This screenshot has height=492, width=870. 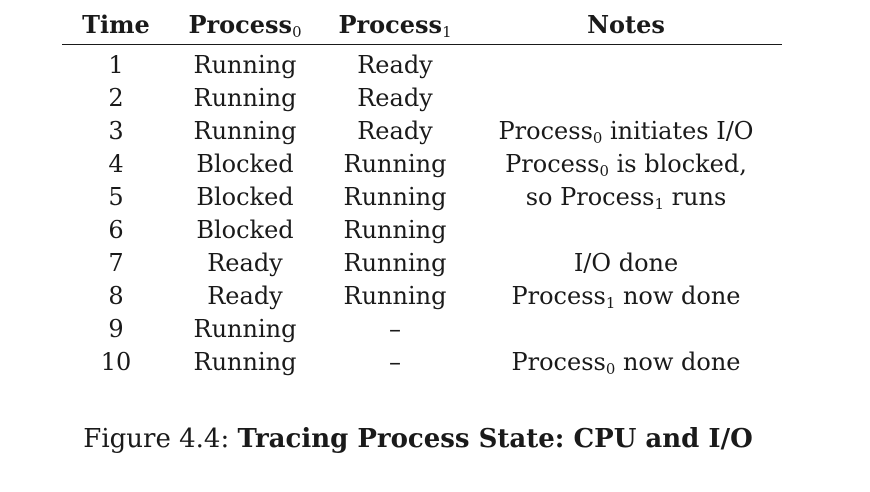 What do you see at coordinates (245, 25) in the screenshot?
I see `header-process0: Process0` at bounding box center [245, 25].